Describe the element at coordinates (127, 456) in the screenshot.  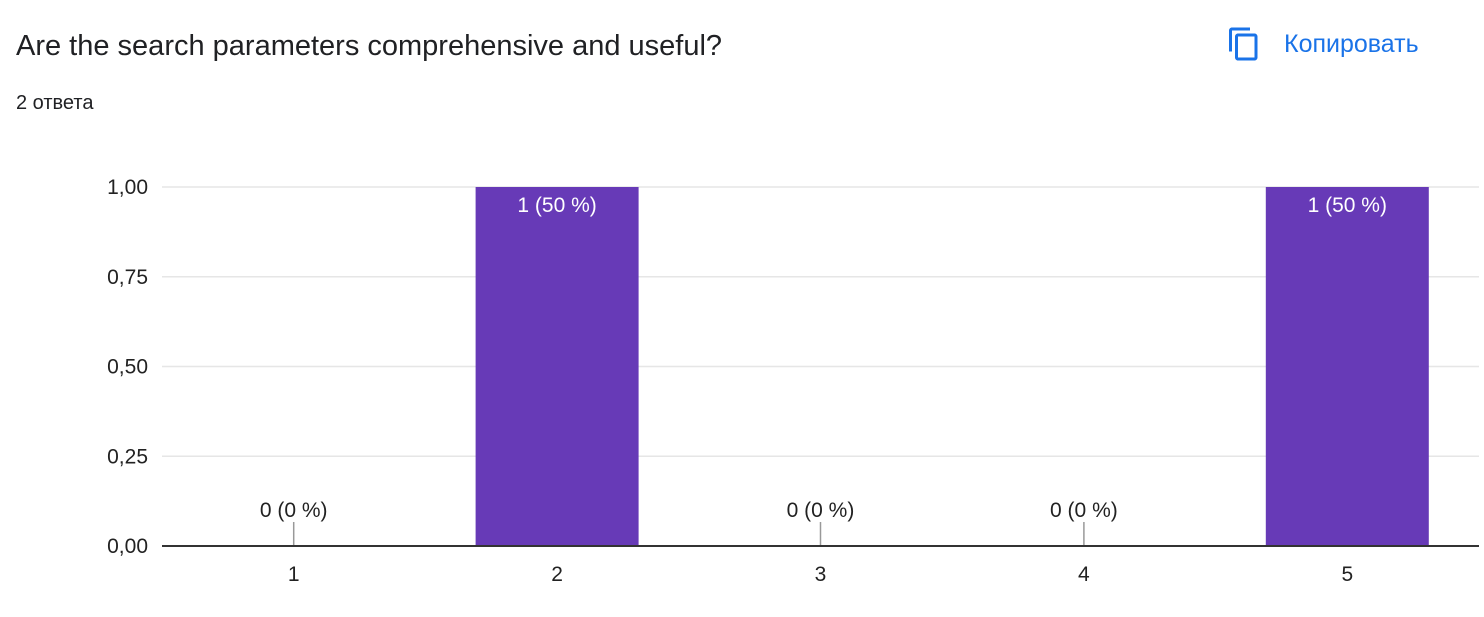
I see `y-tick-label: 0,25` at that location.